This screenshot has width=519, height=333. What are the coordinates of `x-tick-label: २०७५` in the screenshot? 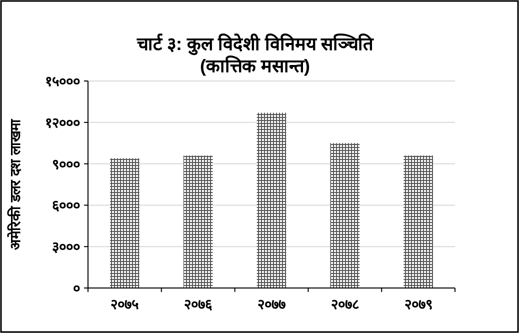 It's located at (124, 304).